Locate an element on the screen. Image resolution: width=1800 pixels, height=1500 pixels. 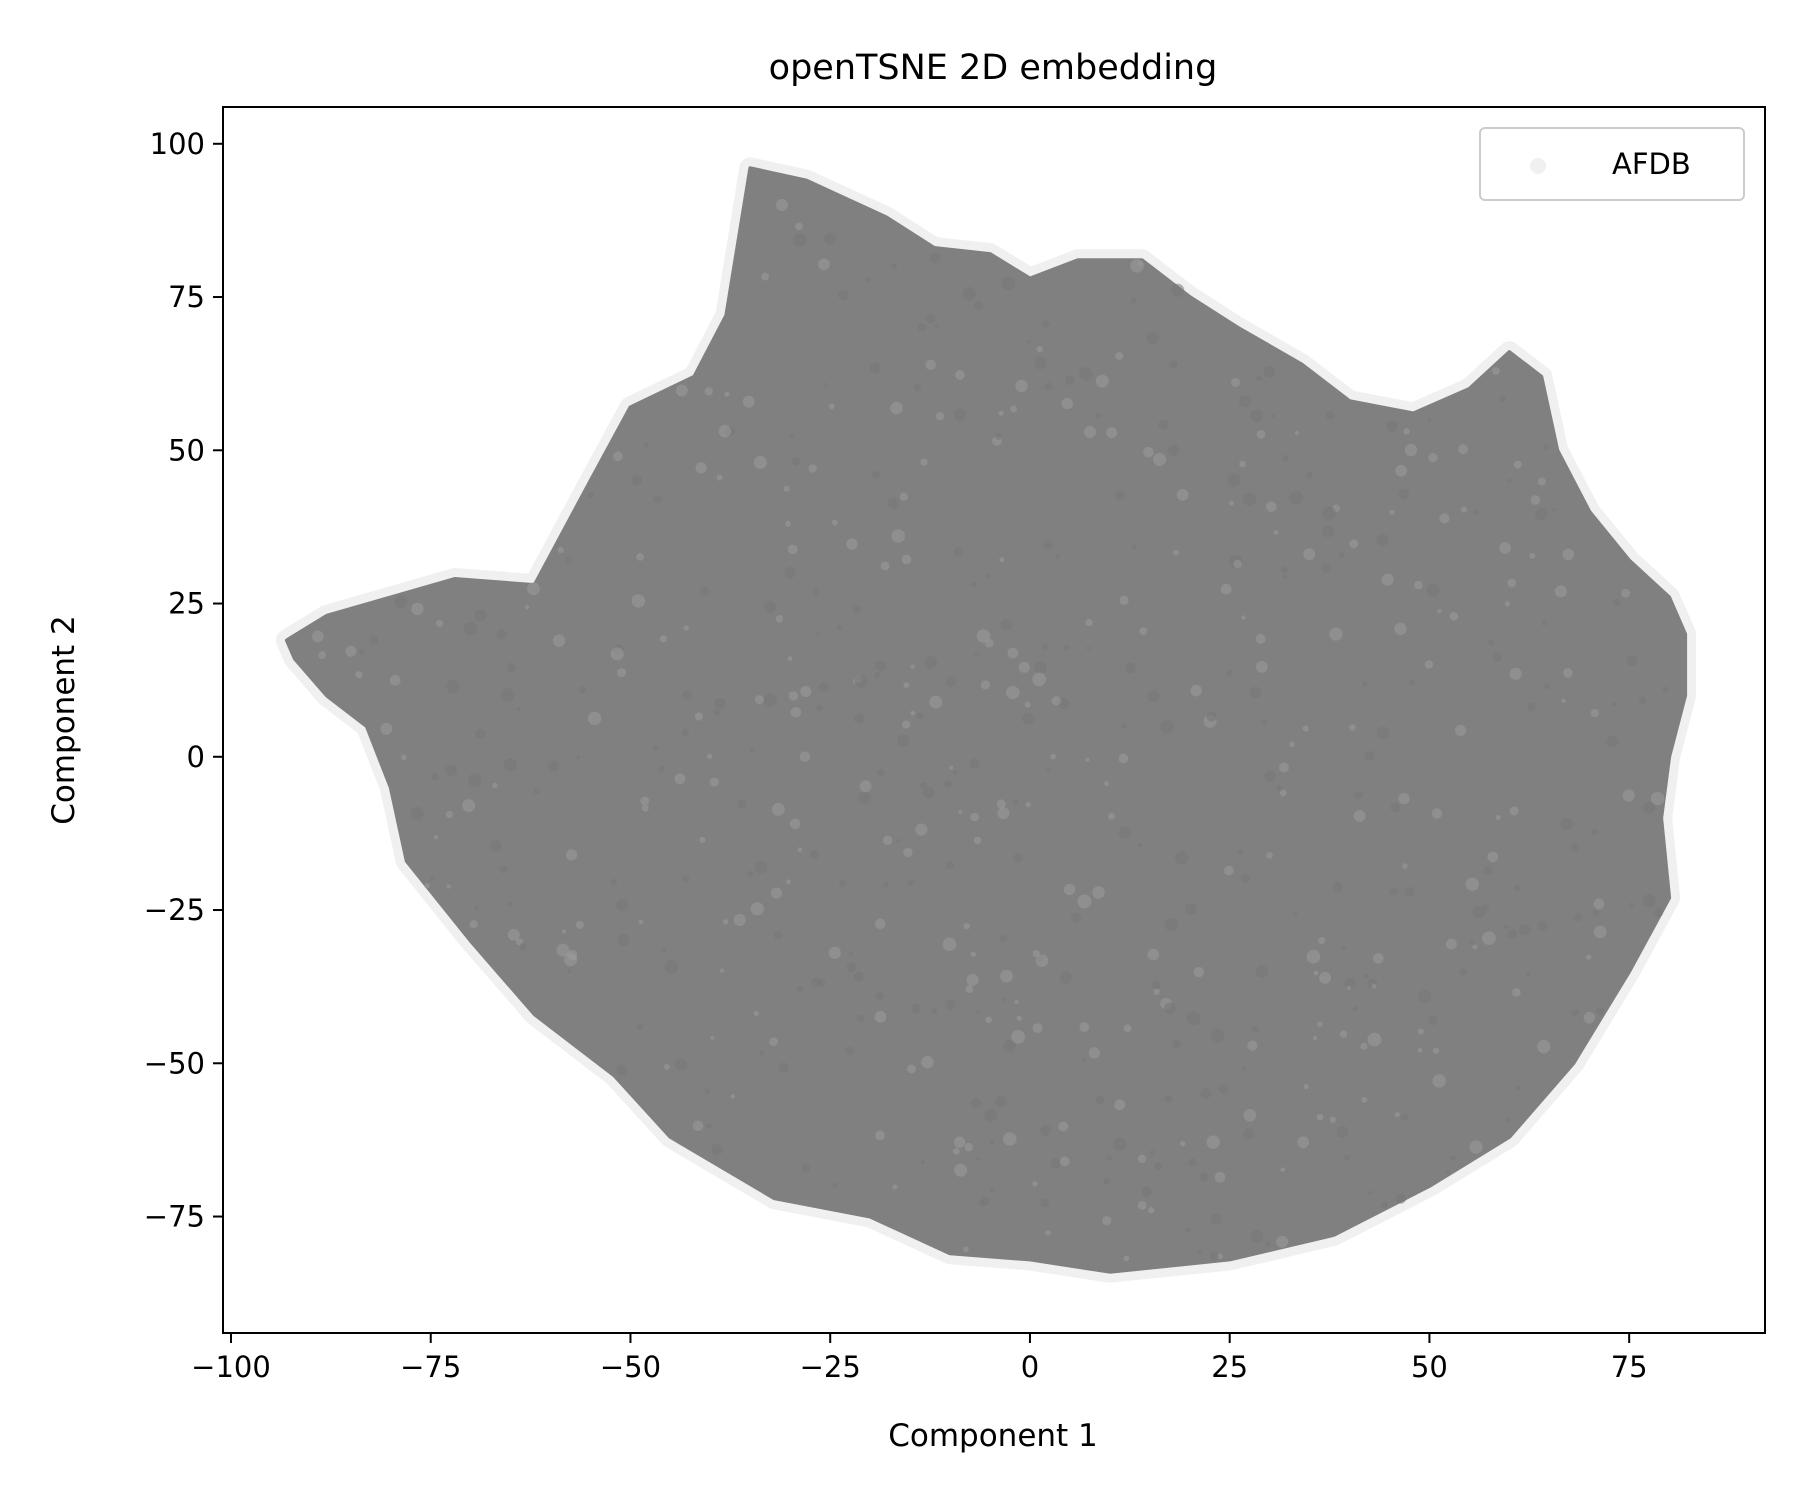
x-tick-label: 75 is located at coordinates (1629, 1367).